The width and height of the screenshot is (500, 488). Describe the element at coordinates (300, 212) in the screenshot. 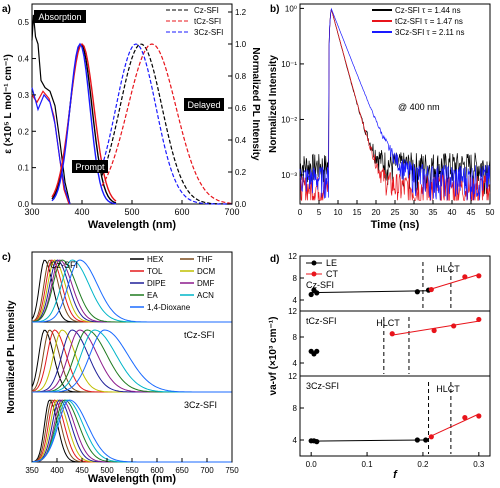

I see `b-xtick-label-0: 0` at that location.